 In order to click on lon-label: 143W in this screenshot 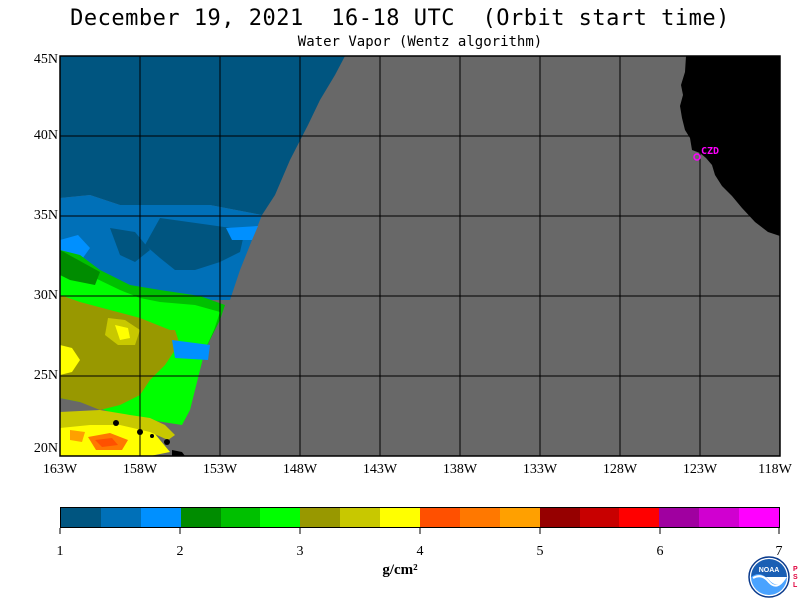, I will do `click(380, 469)`.